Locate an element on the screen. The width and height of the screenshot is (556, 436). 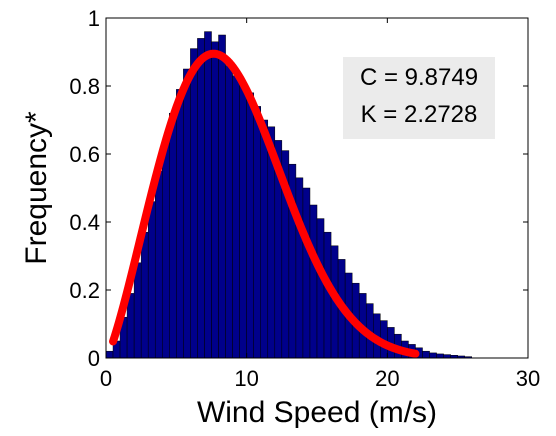
x-axis-label: Wind Speed (m/s) is located at coordinates (317, 412).